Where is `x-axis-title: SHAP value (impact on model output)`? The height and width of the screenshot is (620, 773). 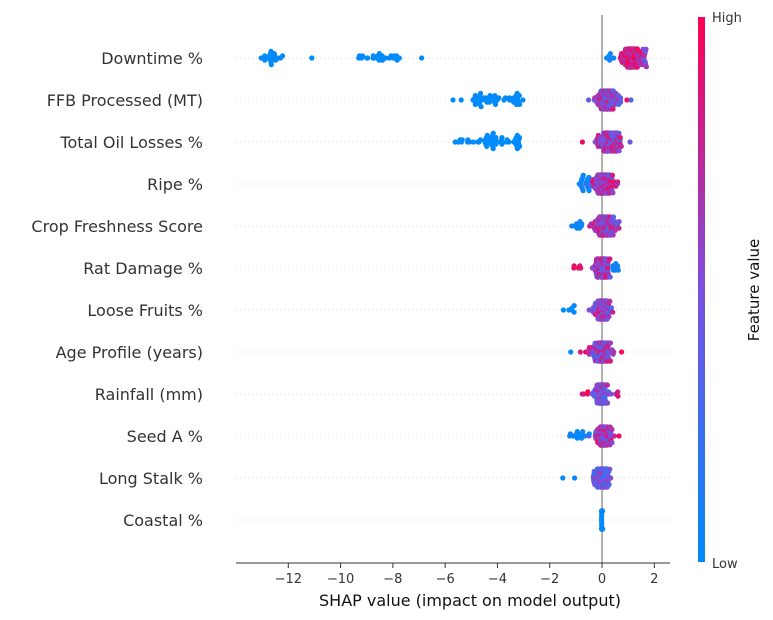
x-axis-title: SHAP value (impact on model output) is located at coordinates (470, 600).